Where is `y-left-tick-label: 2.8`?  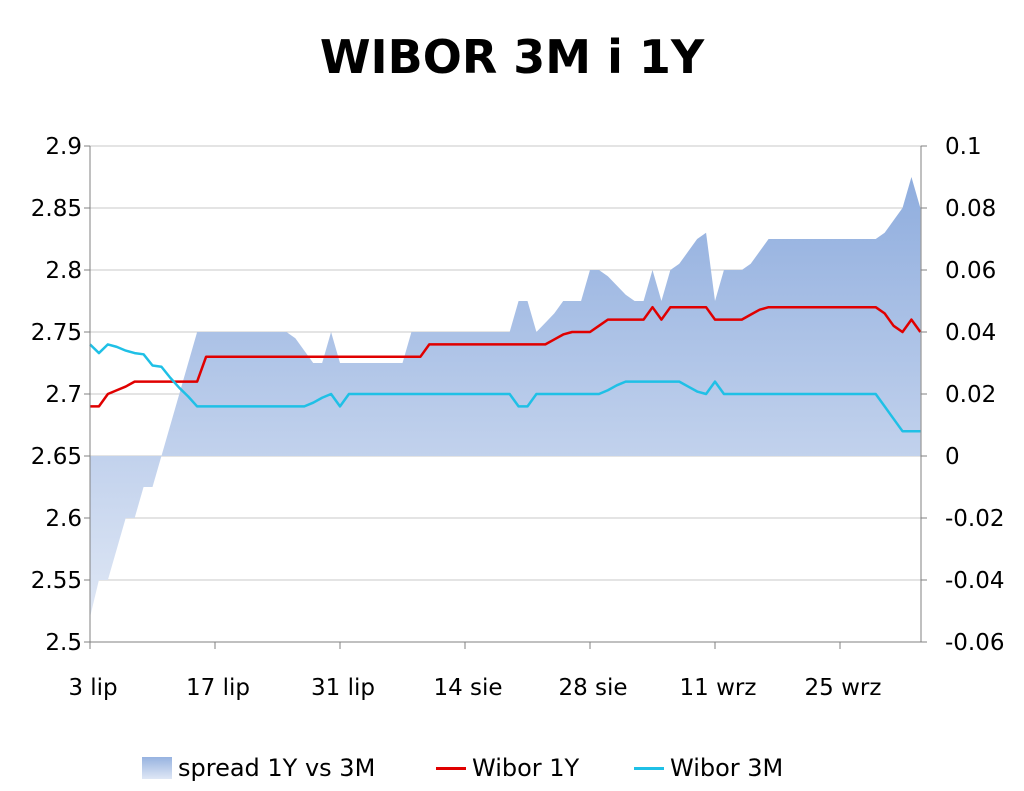 y-left-tick-label: 2.8 is located at coordinates (63, 271).